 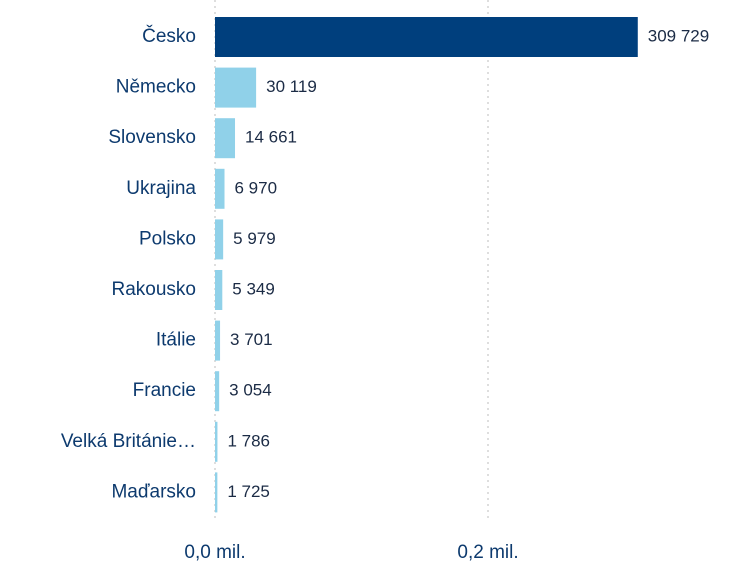 What do you see at coordinates (154, 289) in the screenshot?
I see `category-label: Rakousko` at bounding box center [154, 289].